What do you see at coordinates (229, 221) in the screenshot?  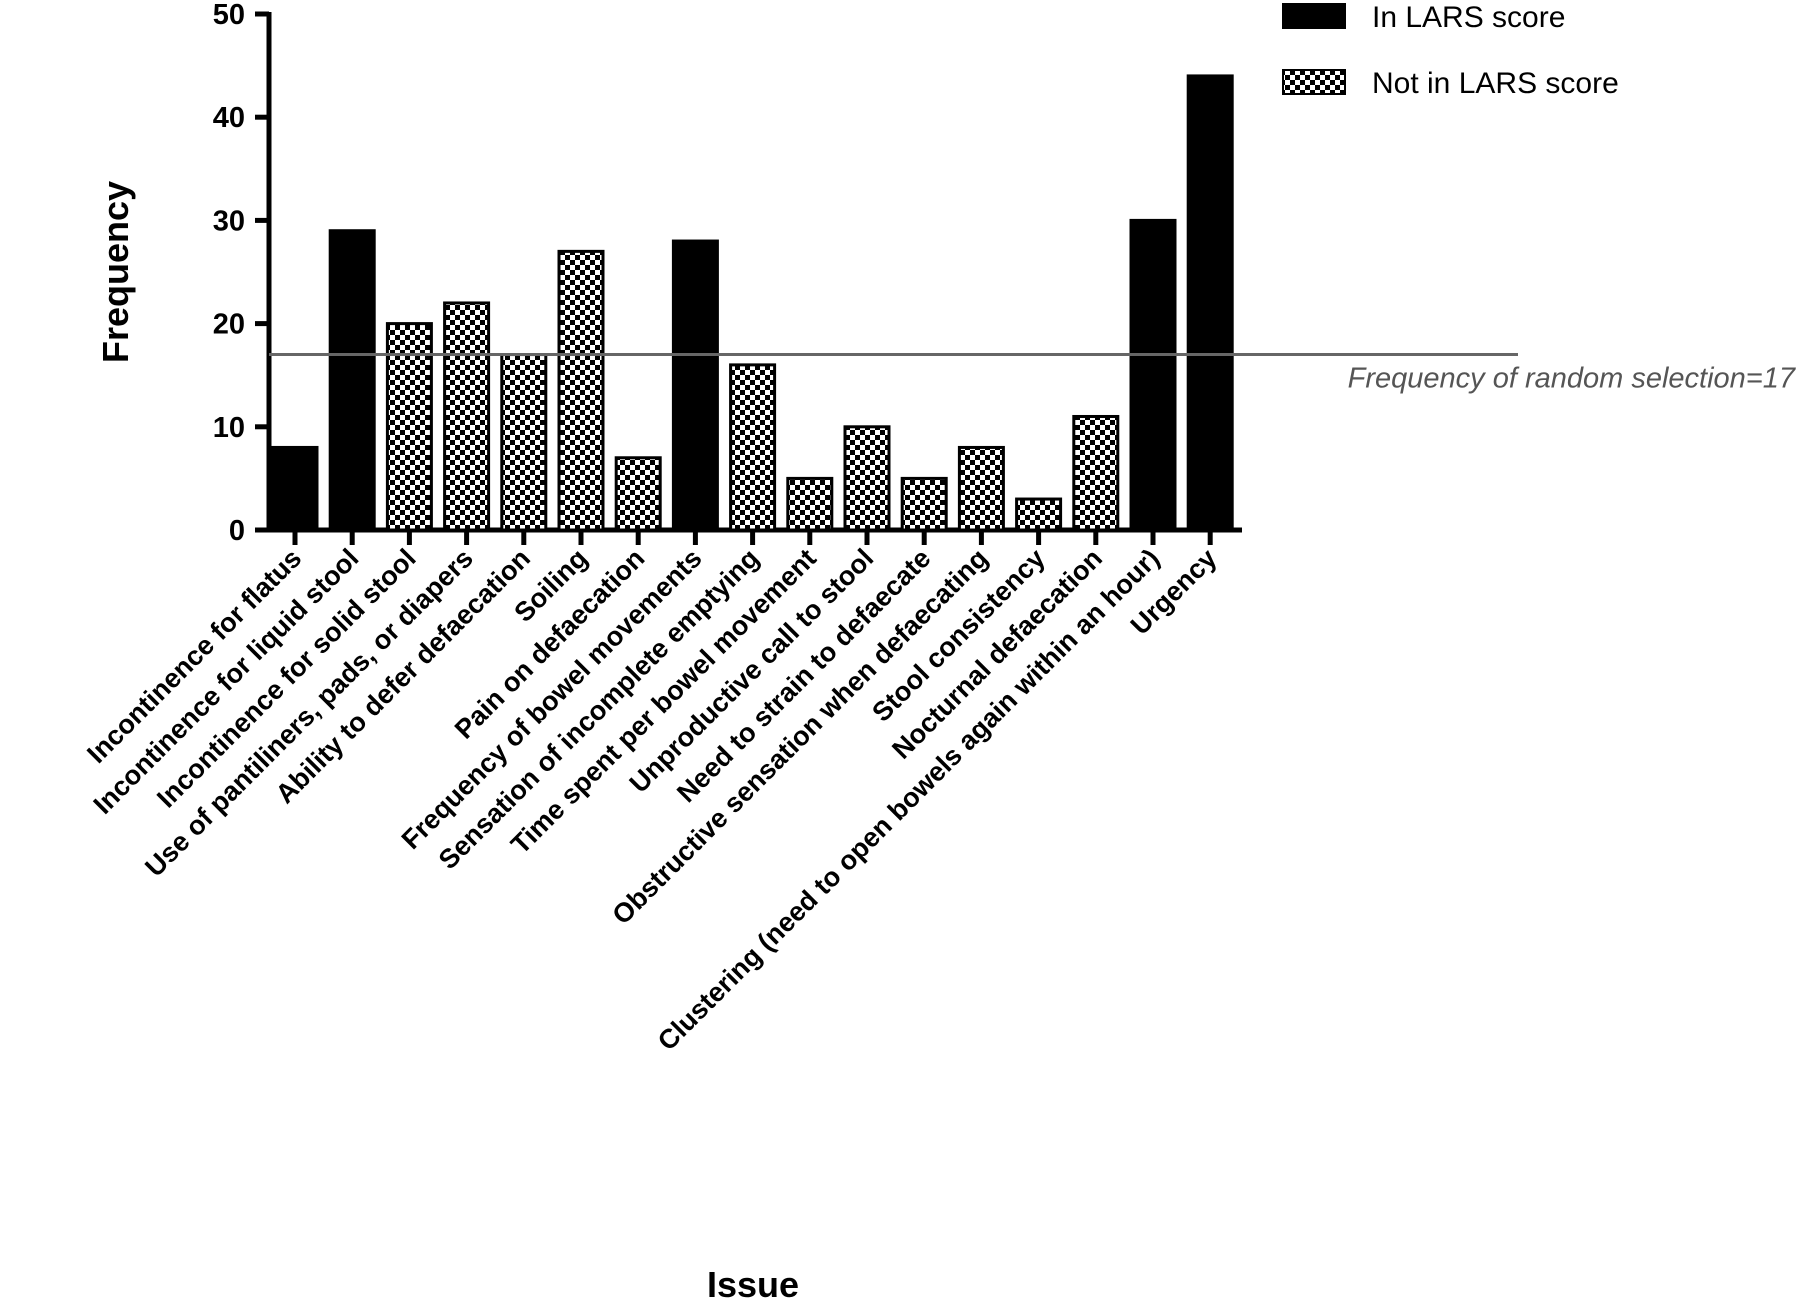 I see `y-tick-label: 30` at bounding box center [229, 221].